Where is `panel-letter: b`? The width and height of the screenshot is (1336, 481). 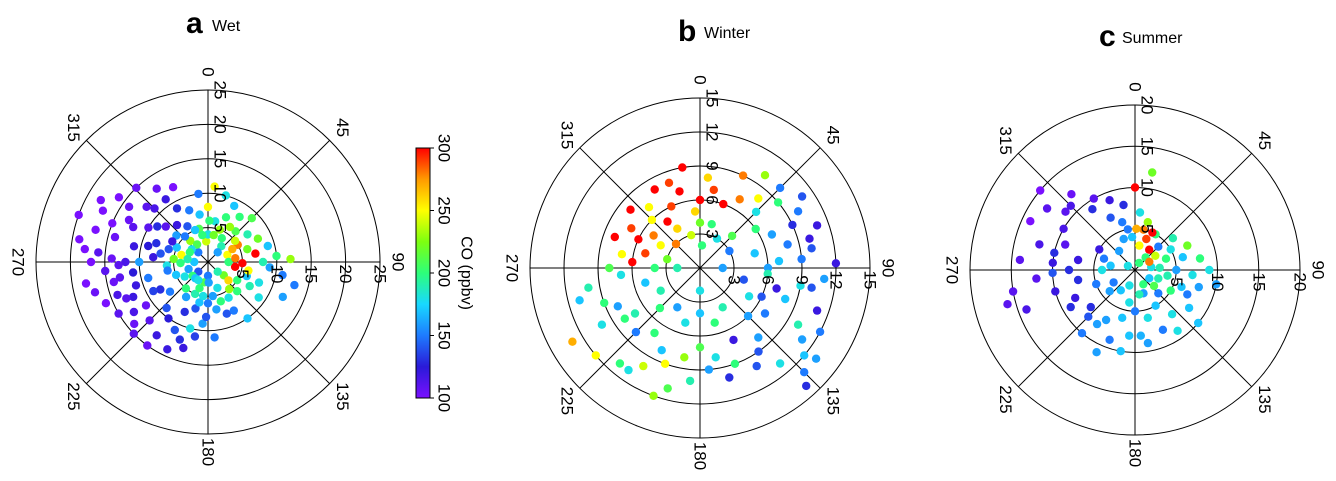 panel-letter: b is located at coordinates (687, 31).